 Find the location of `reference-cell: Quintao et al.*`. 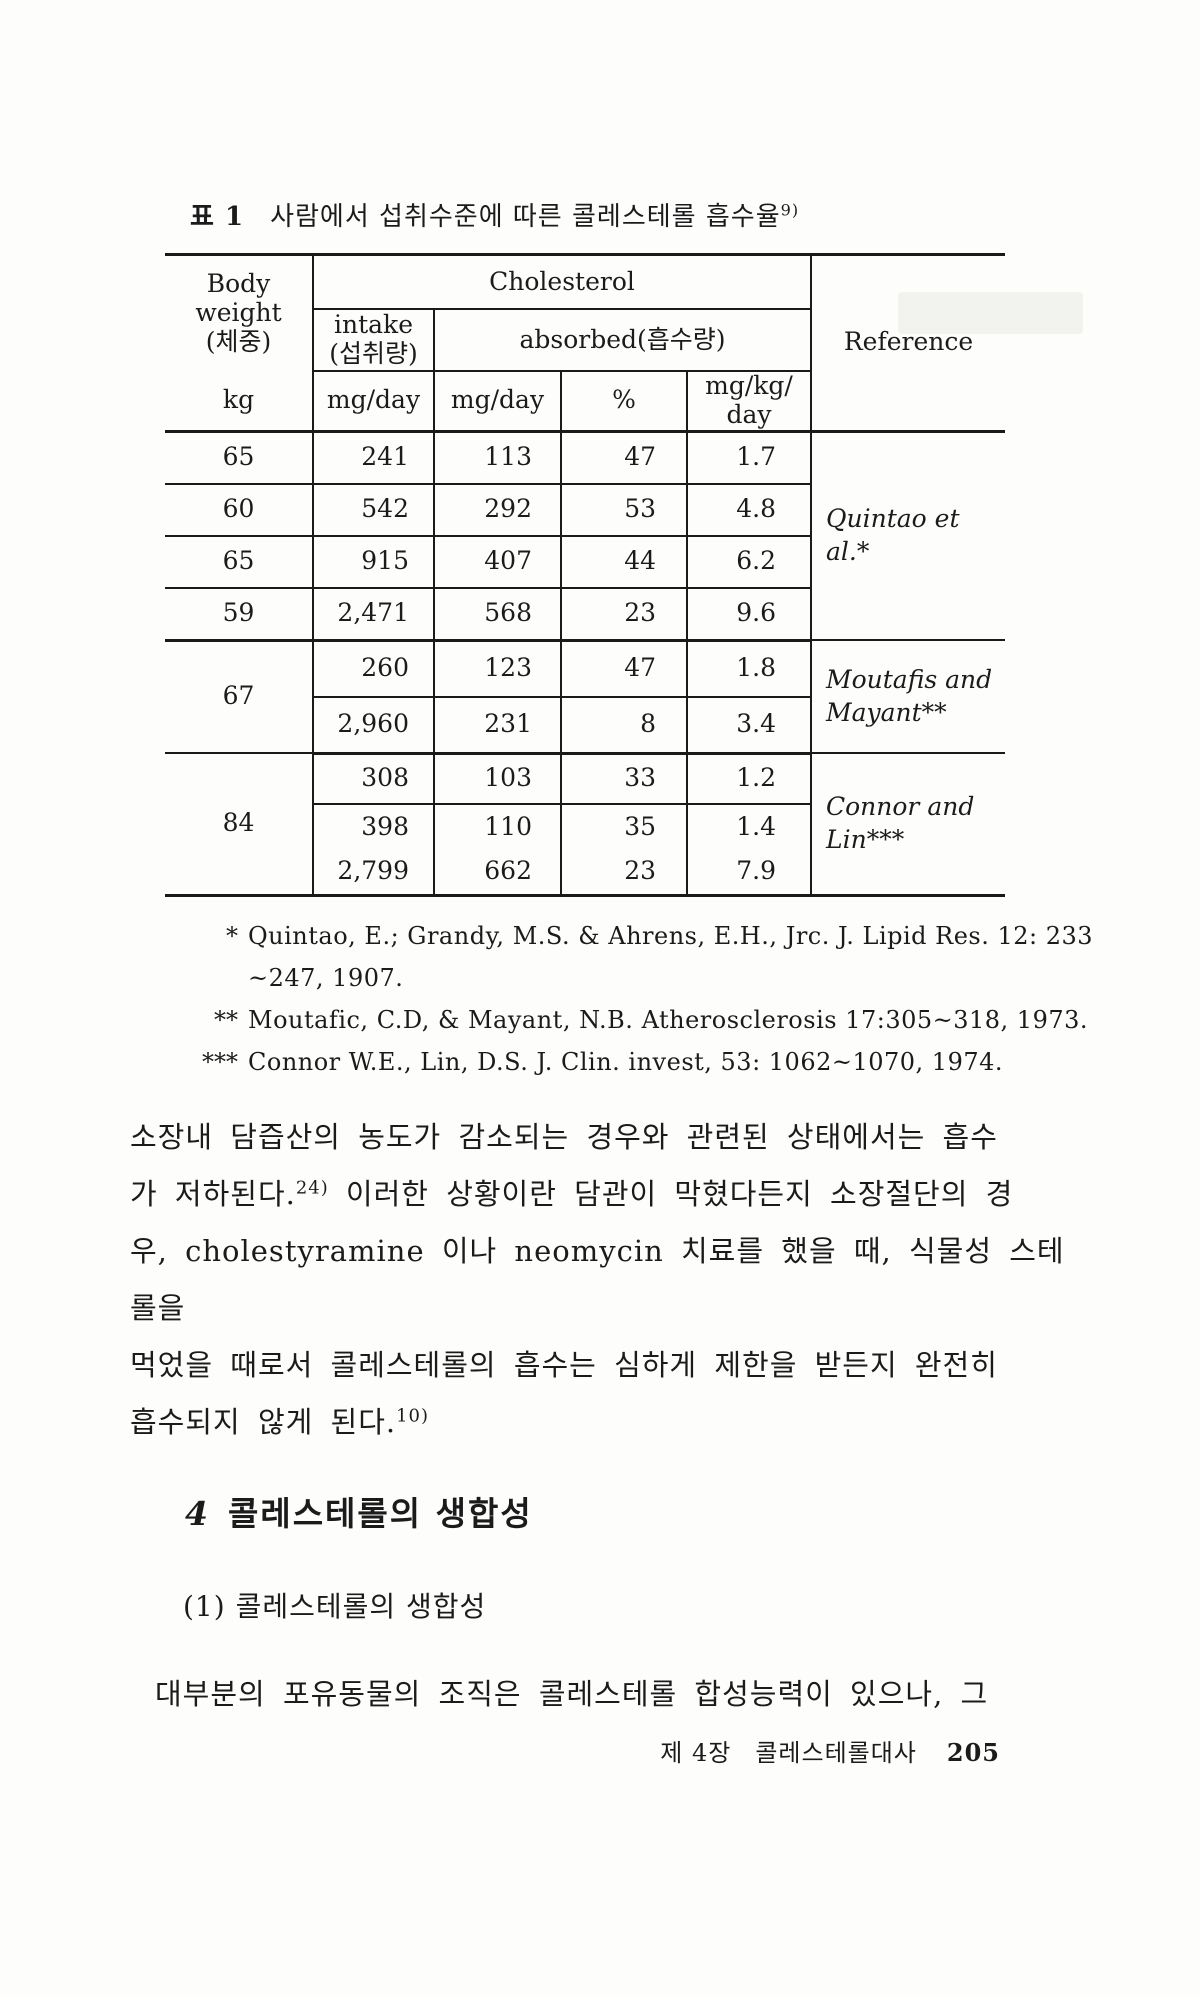

reference-cell: Quintao et al.* is located at coordinates (908, 536).